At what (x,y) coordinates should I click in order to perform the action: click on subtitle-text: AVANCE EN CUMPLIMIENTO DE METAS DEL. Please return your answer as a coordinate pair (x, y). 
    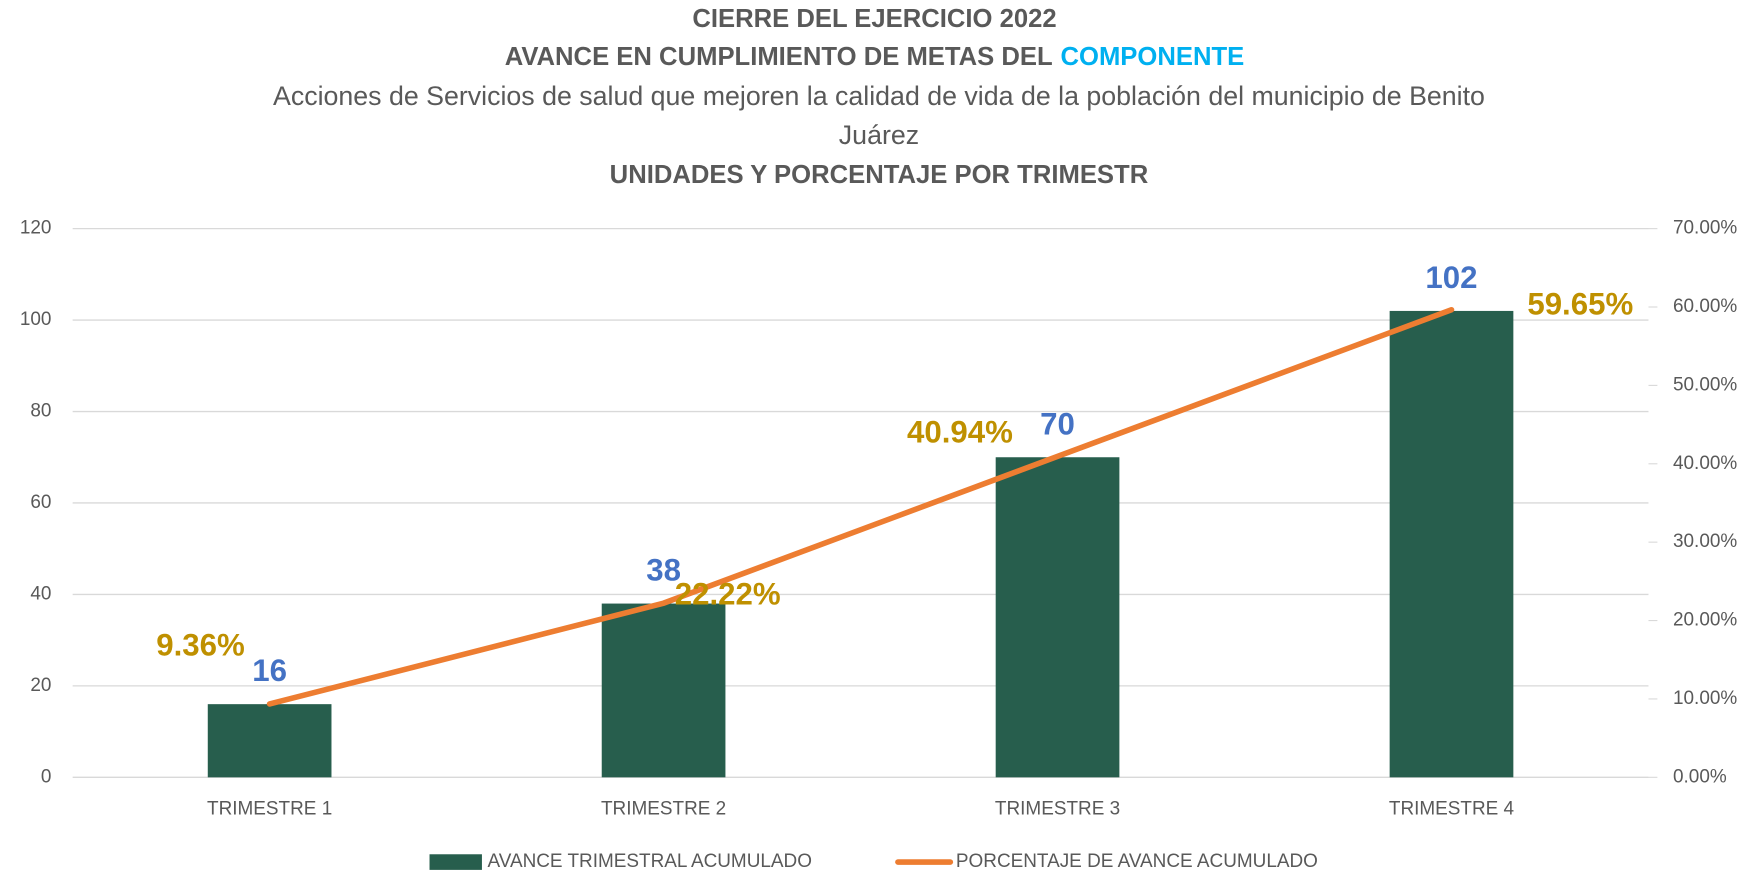
    Looking at the image, I should click on (779, 57).